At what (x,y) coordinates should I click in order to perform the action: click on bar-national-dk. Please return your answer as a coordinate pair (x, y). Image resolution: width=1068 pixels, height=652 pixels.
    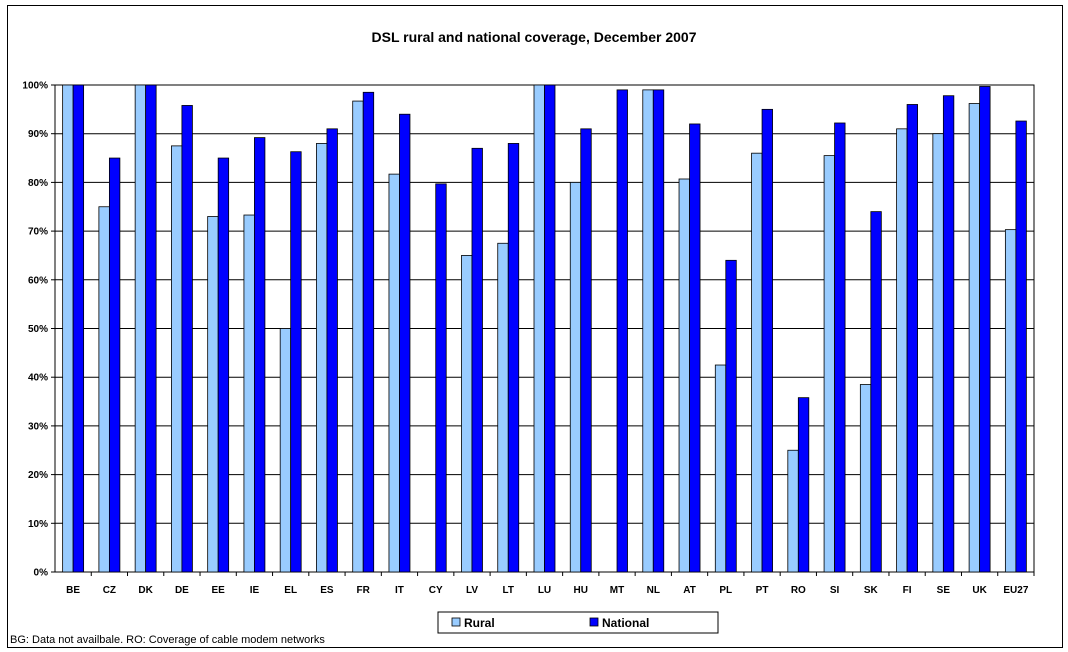
    Looking at the image, I should click on (151, 328).